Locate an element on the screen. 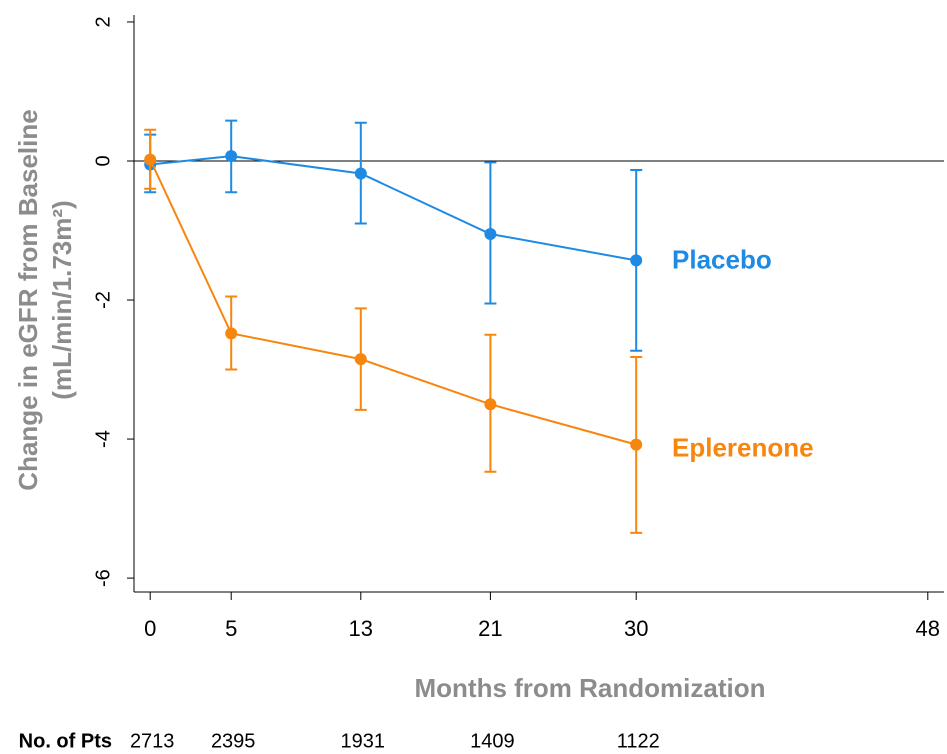  x-tick-label: 5 is located at coordinates (231, 628).